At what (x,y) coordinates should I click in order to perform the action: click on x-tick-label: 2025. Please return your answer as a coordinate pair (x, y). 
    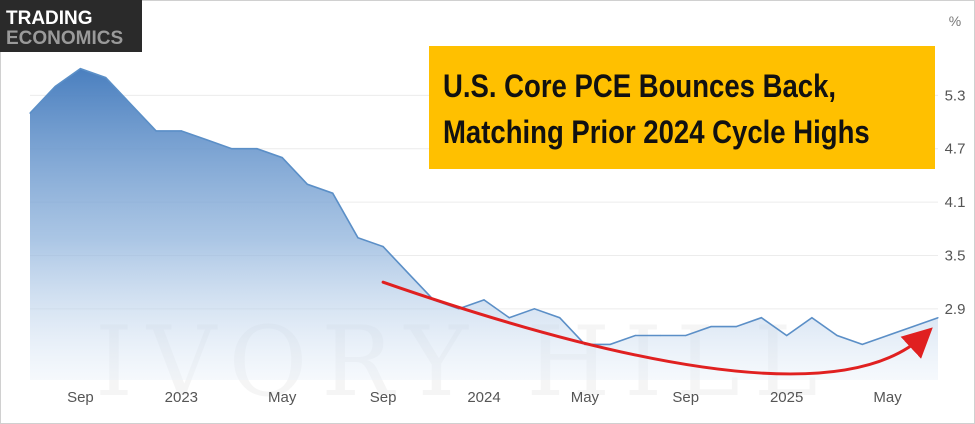
    Looking at the image, I should click on (786, 397).